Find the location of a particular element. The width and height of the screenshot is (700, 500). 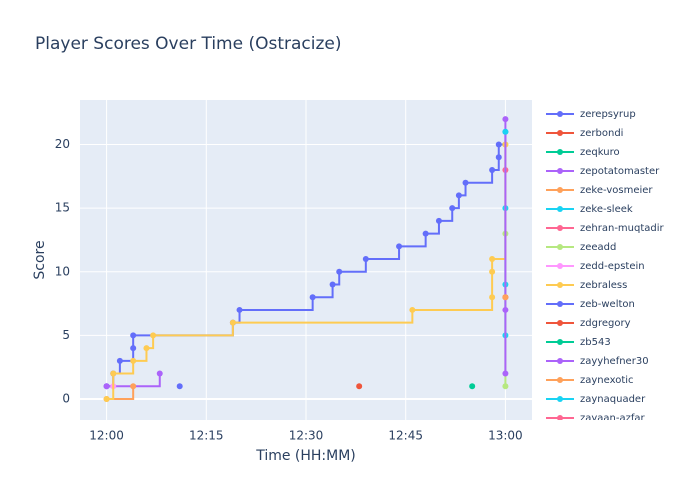

legend-label: zehran-muqtadir is located at coordinates (622, 228).